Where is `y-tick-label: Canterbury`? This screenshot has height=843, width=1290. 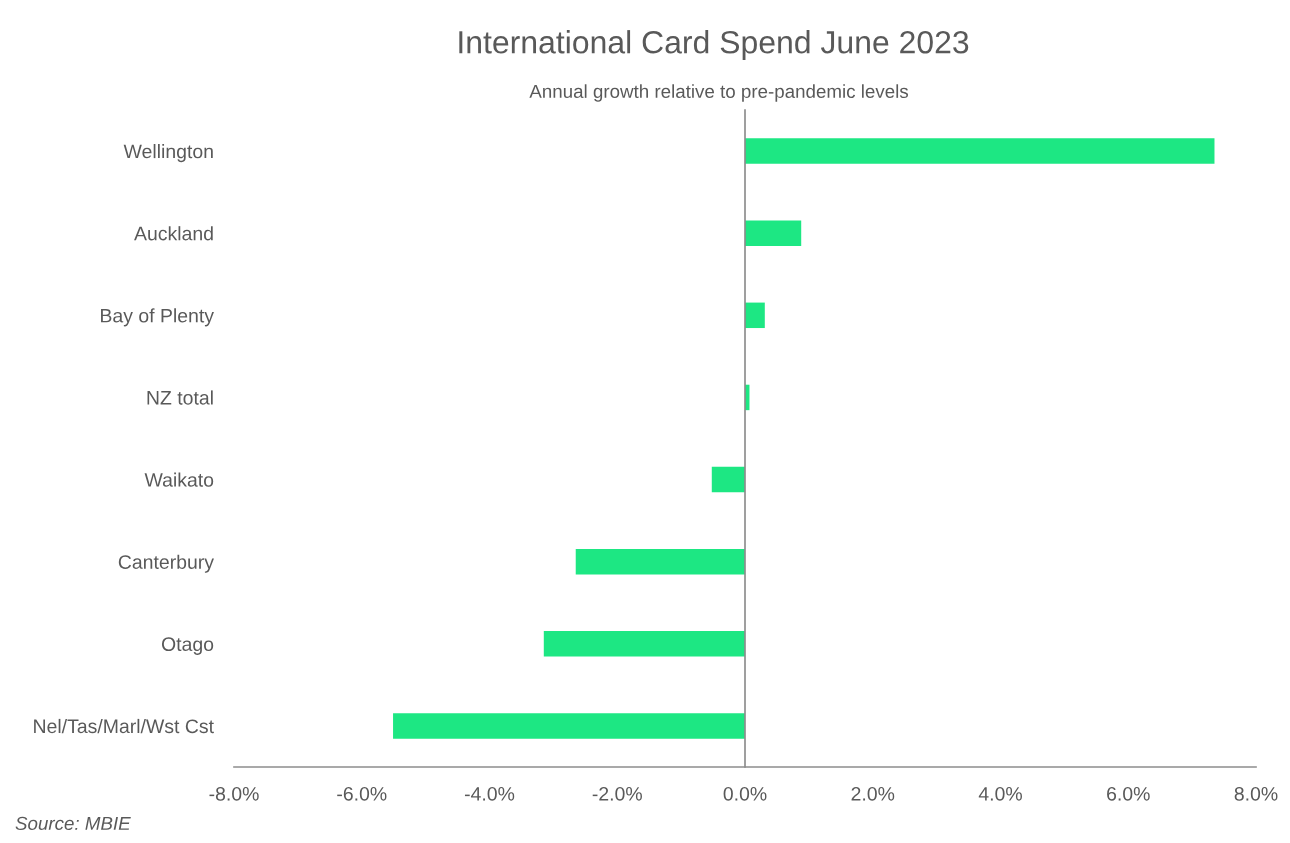
y-tick-label: Canterbury is located at coordinates (166, 563).